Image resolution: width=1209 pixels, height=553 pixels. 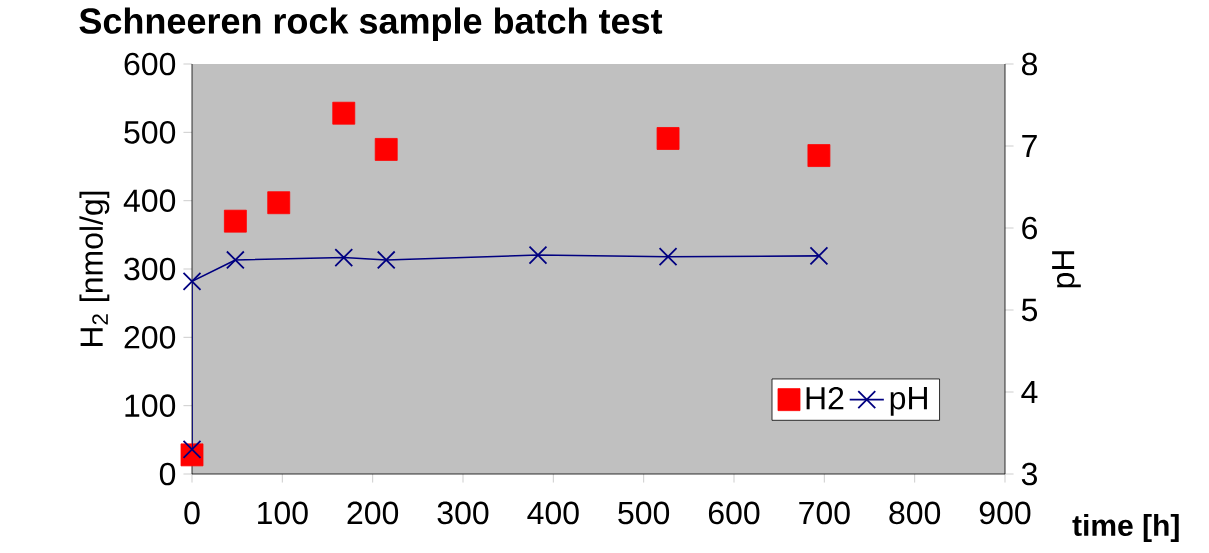 I want to click on y2-tick-label: 4, so click(x=1029, y=392).